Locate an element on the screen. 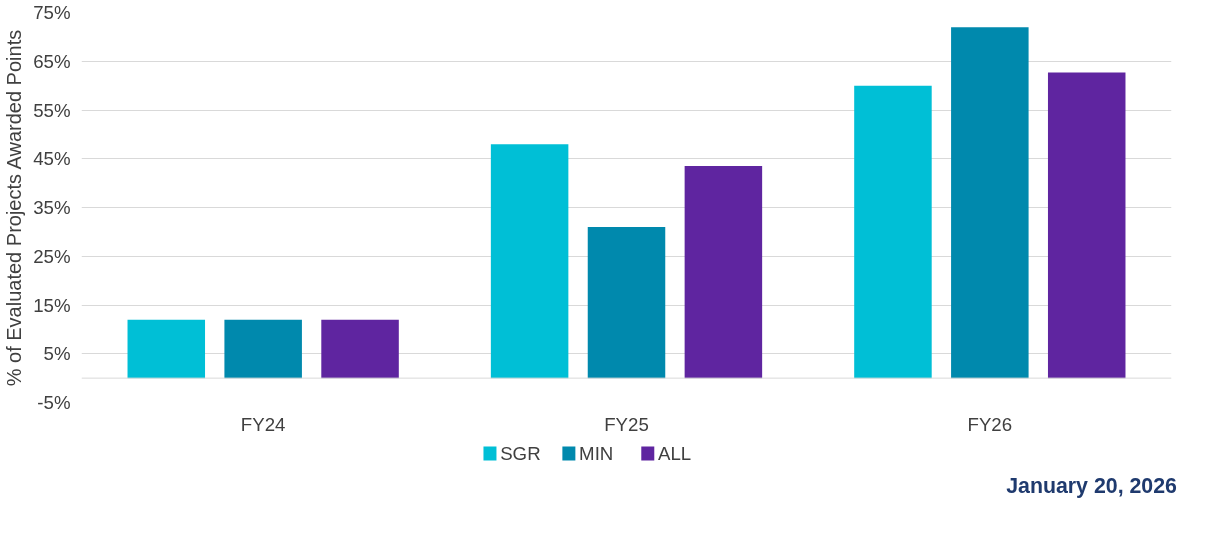  y-tick-label: 65% is located at coordinates (52, 61).